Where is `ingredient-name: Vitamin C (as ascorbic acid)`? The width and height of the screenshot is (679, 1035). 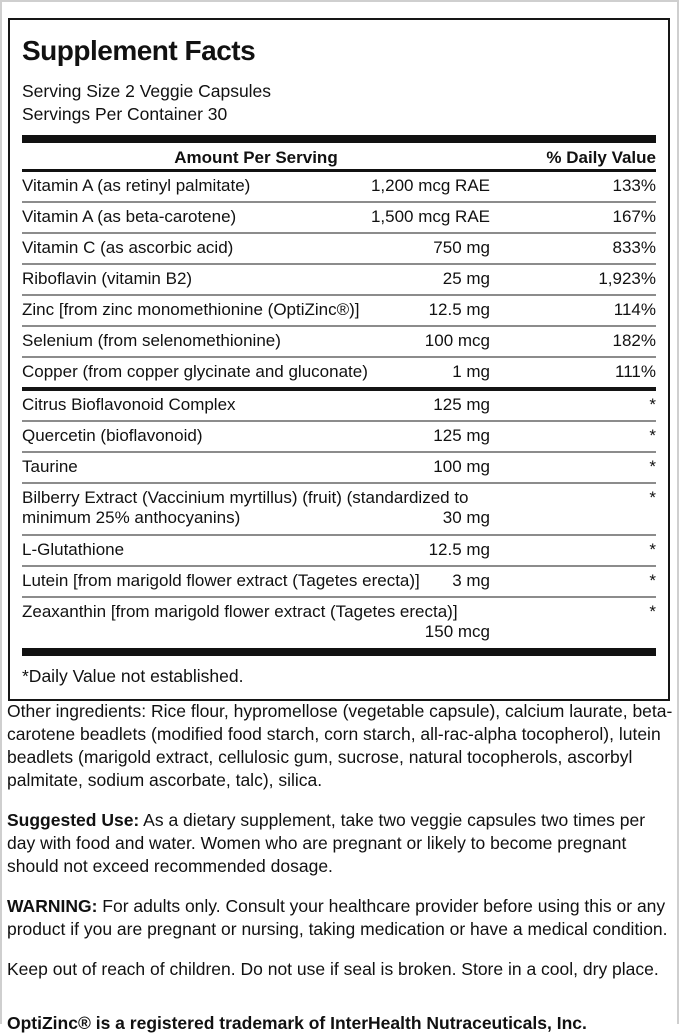
ingredient-name: Vitamin C (as ascorbic acid) is located at coordinates (128, 247).